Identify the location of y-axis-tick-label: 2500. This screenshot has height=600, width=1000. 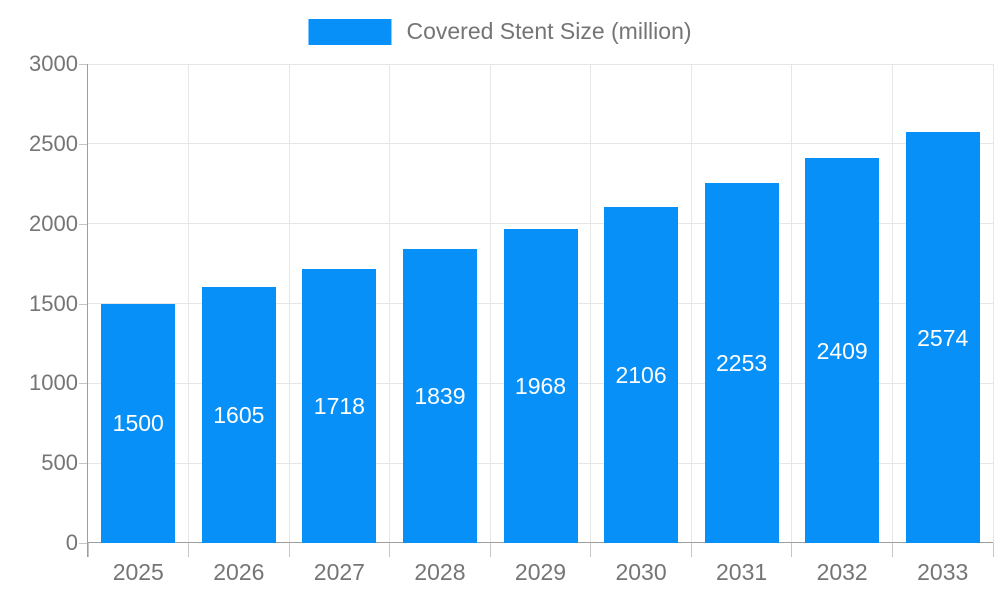
(53, 143).